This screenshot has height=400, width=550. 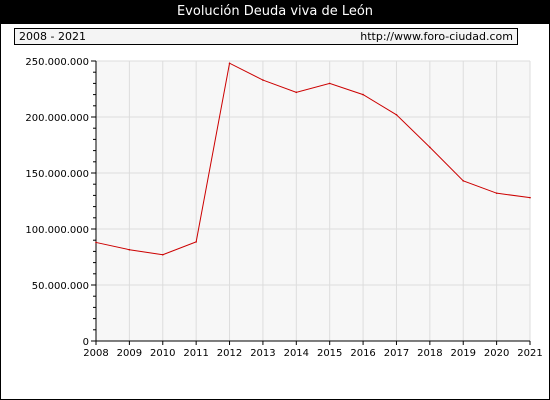 What do you see at coordinates (129, 353) in the screenshot?
I see `x-tick-label: 2009` at bounding box center [129, 353].